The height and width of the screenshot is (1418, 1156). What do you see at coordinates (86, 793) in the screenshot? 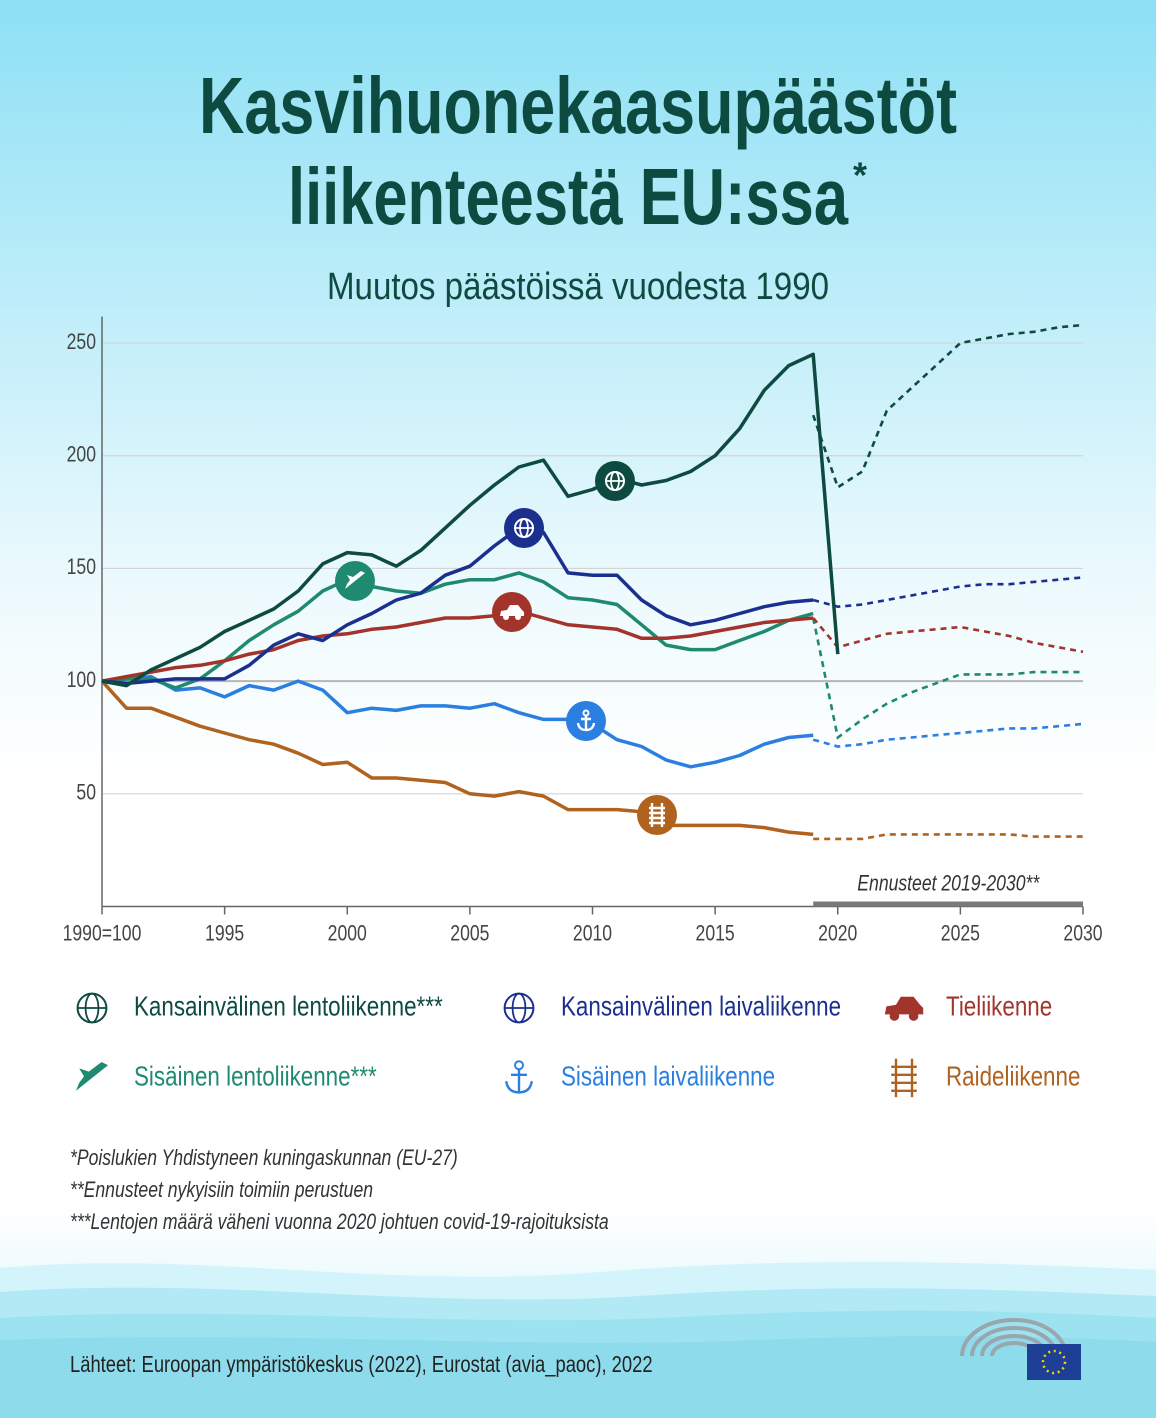
I see `y-tick-label: 50` at bounding box center [86, 793].